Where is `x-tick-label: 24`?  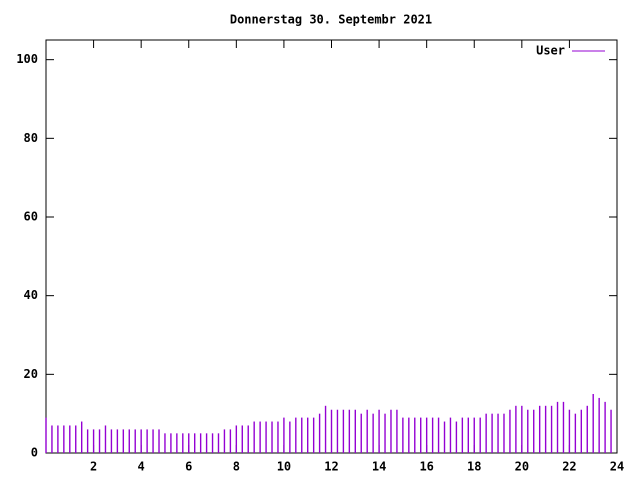
x-tick-label: 24 is located at coordinates (617, 467).